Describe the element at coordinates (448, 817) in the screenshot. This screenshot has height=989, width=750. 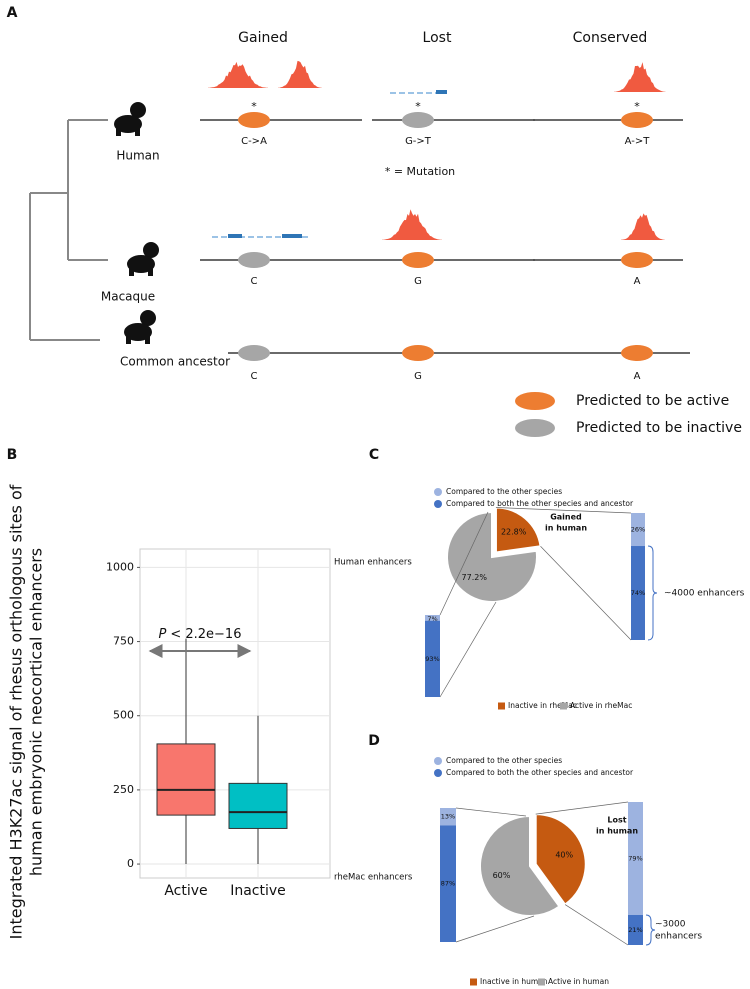
I see `label: 13%` at that location.